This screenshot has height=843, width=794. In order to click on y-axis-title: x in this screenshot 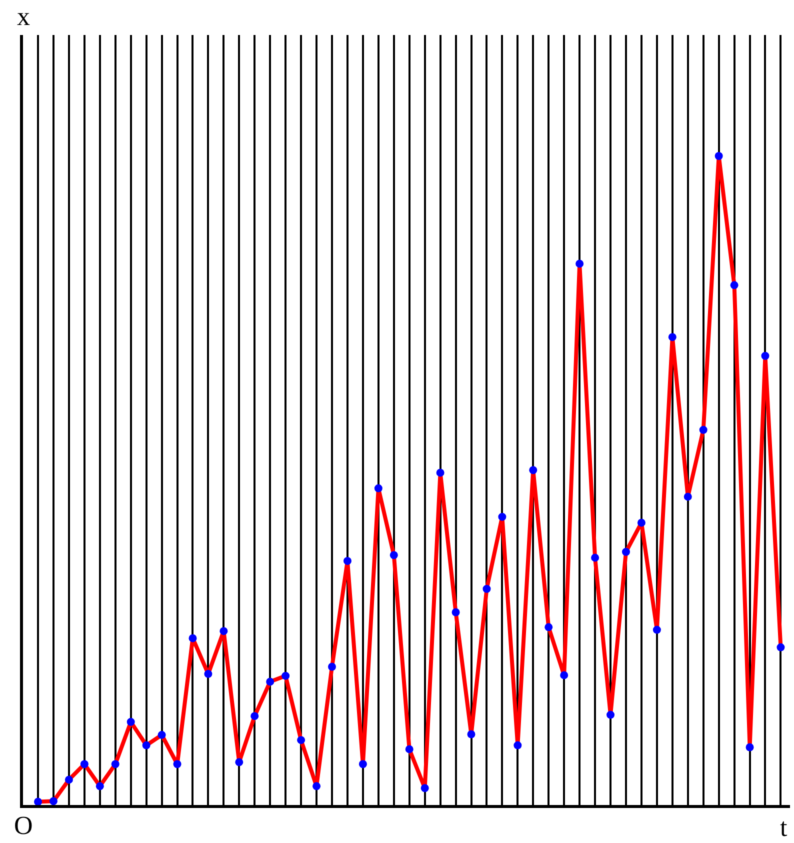, I will do `click(23, 16)`.